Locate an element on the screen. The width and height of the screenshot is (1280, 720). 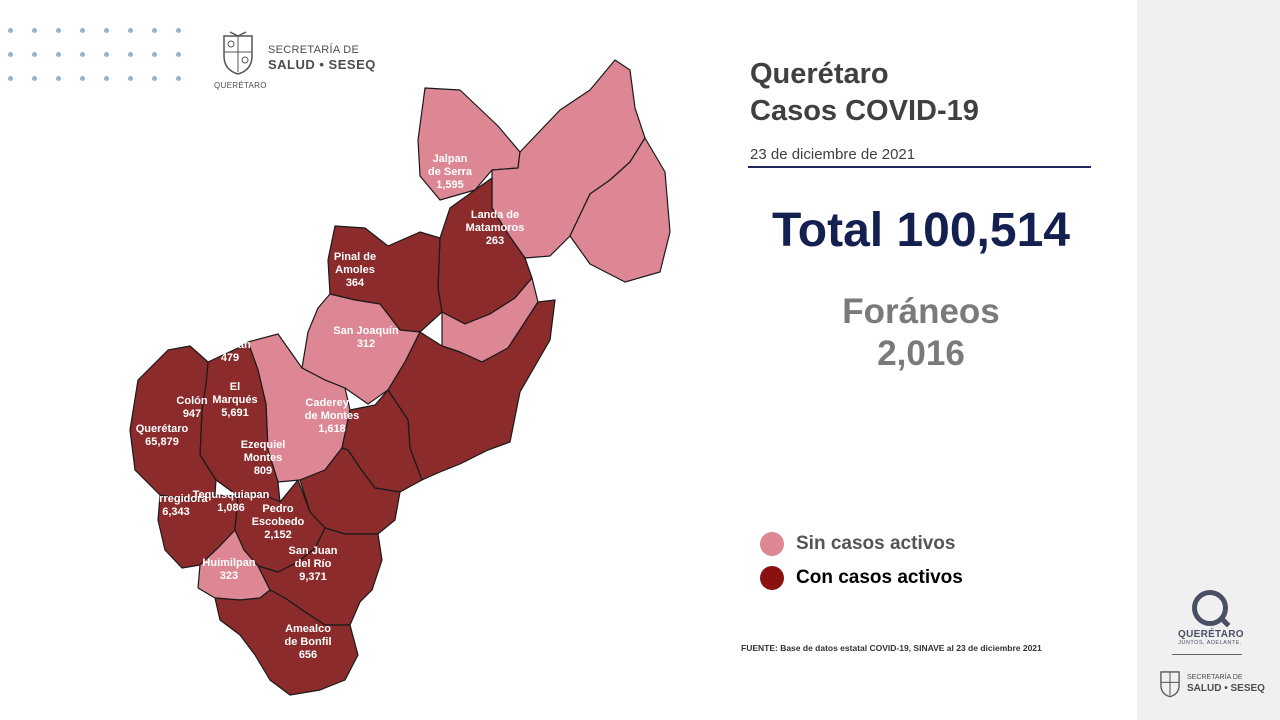
brand-slogan: JUNTOS, ADELANTE. is located at coordinates (1210, 643).